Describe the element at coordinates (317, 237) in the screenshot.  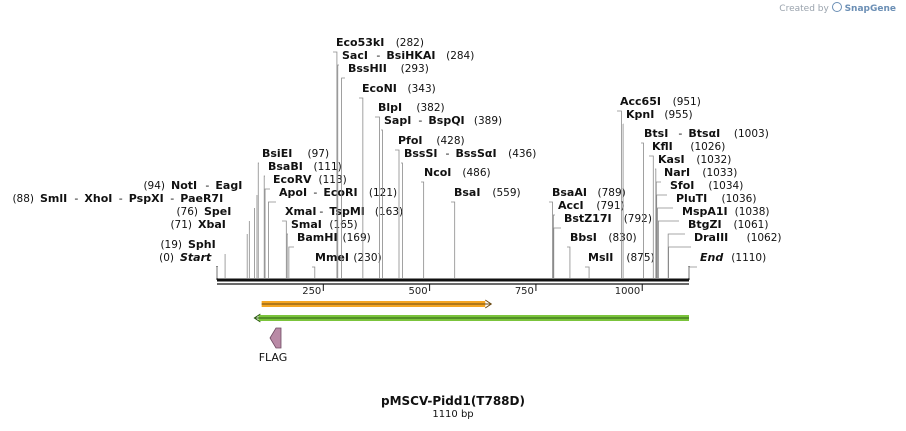
I see `site-name: BamHI` at that location.